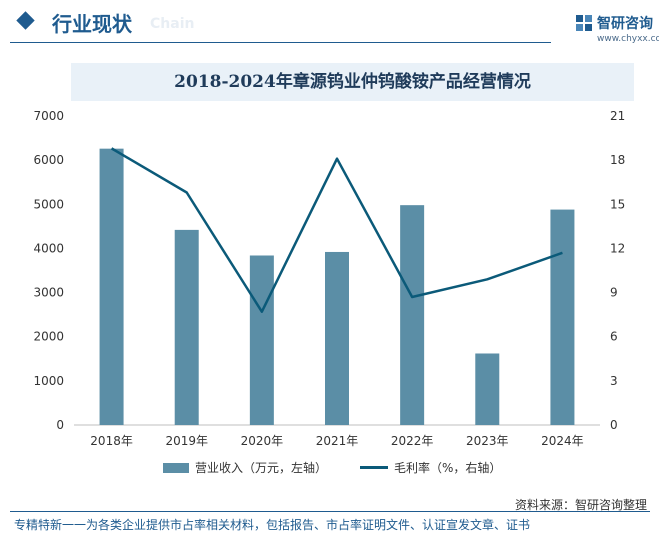 This screenshot has height=537, width=659. I want to click on y-left-tick-label: 3000, so click(48, 293).